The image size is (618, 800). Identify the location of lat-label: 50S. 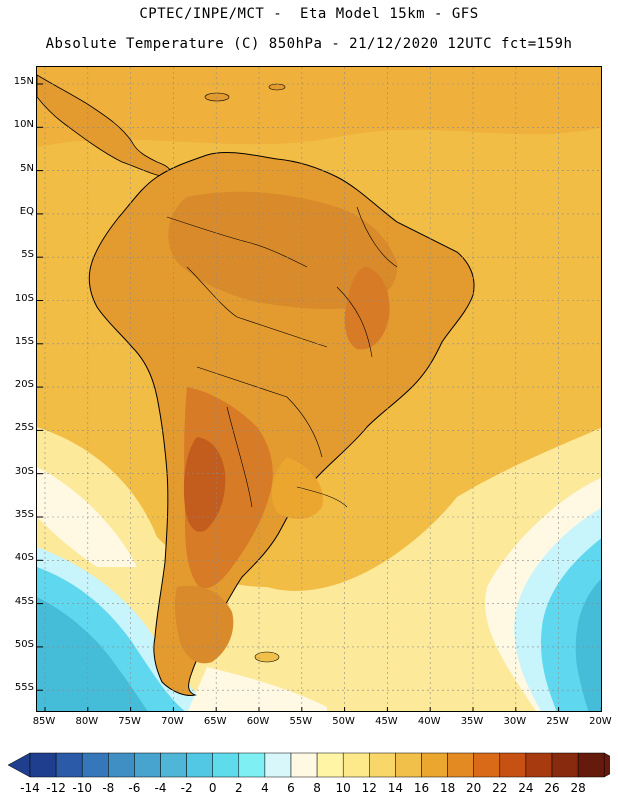
(24, 644).